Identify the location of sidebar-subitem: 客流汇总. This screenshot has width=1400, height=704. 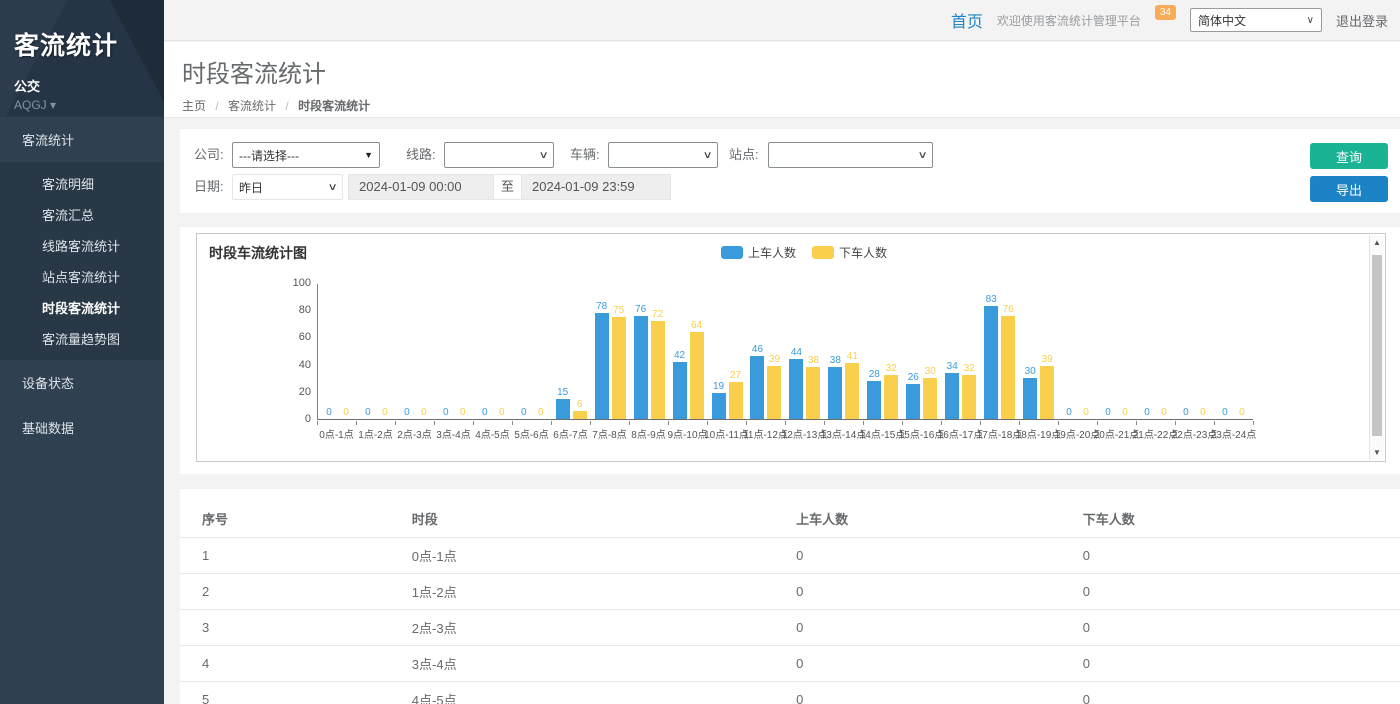
(68, 215).